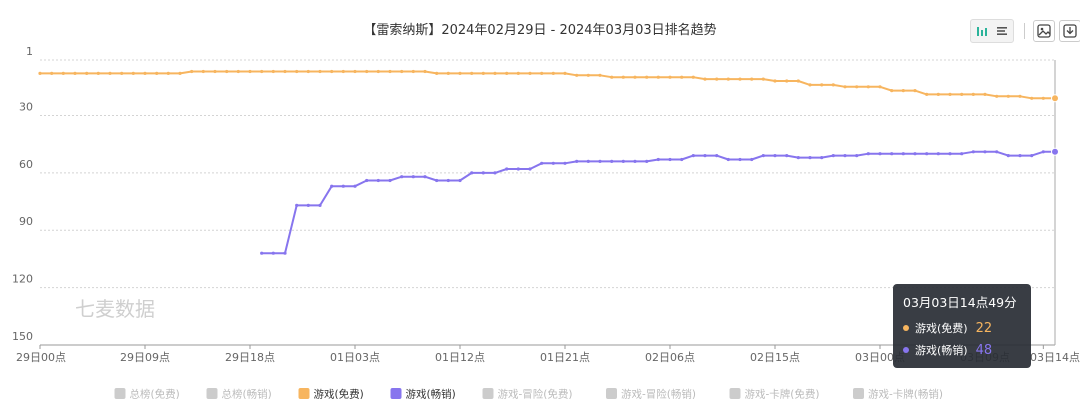 The height and width of the screenshot is (420, 1080). I want to click on list-icon, so click(1002, 31).